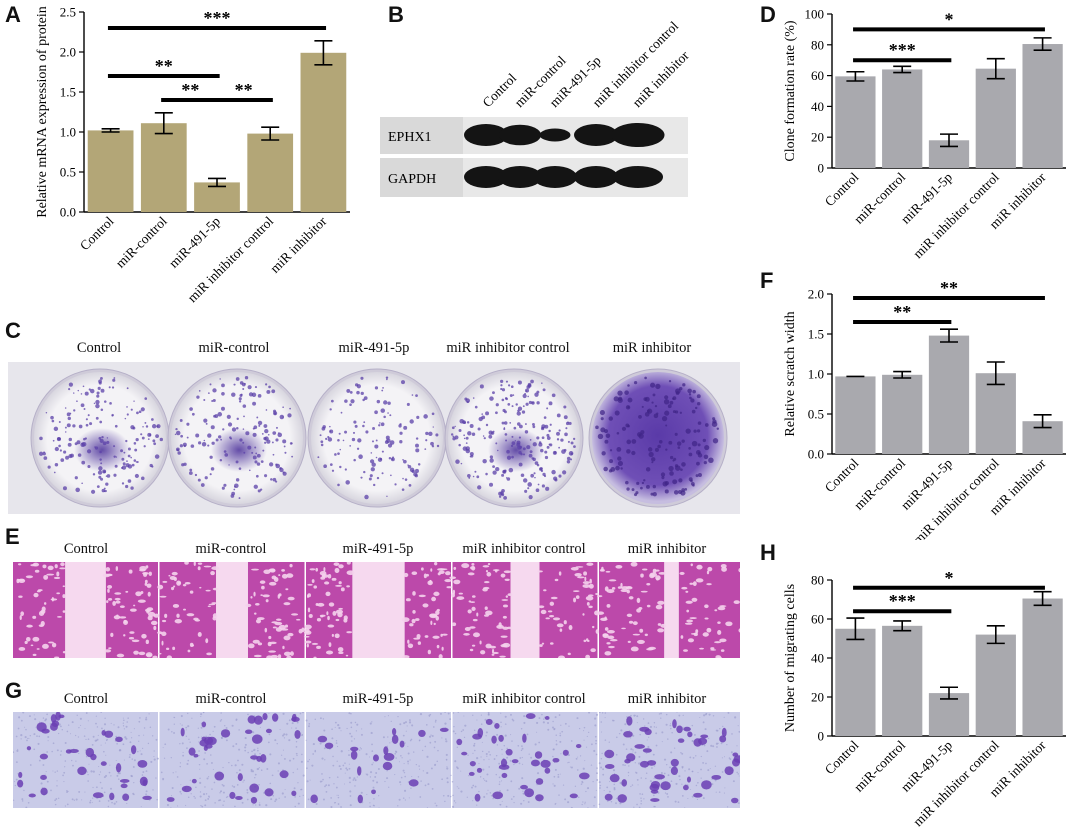  Describe the element at coordinates (817, 580) in the screenshot. I see `chart-h-ytick-label: 80` at that location.